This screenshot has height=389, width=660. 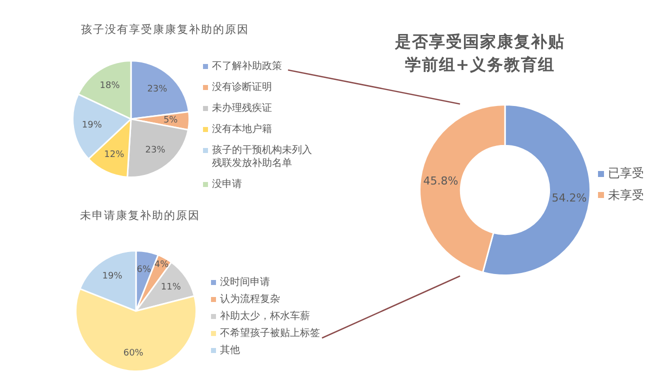 What do you see at coordinates (230, 350) in the screenshot?
I see `legend-label: 其他` at bounding box center [230, 350].